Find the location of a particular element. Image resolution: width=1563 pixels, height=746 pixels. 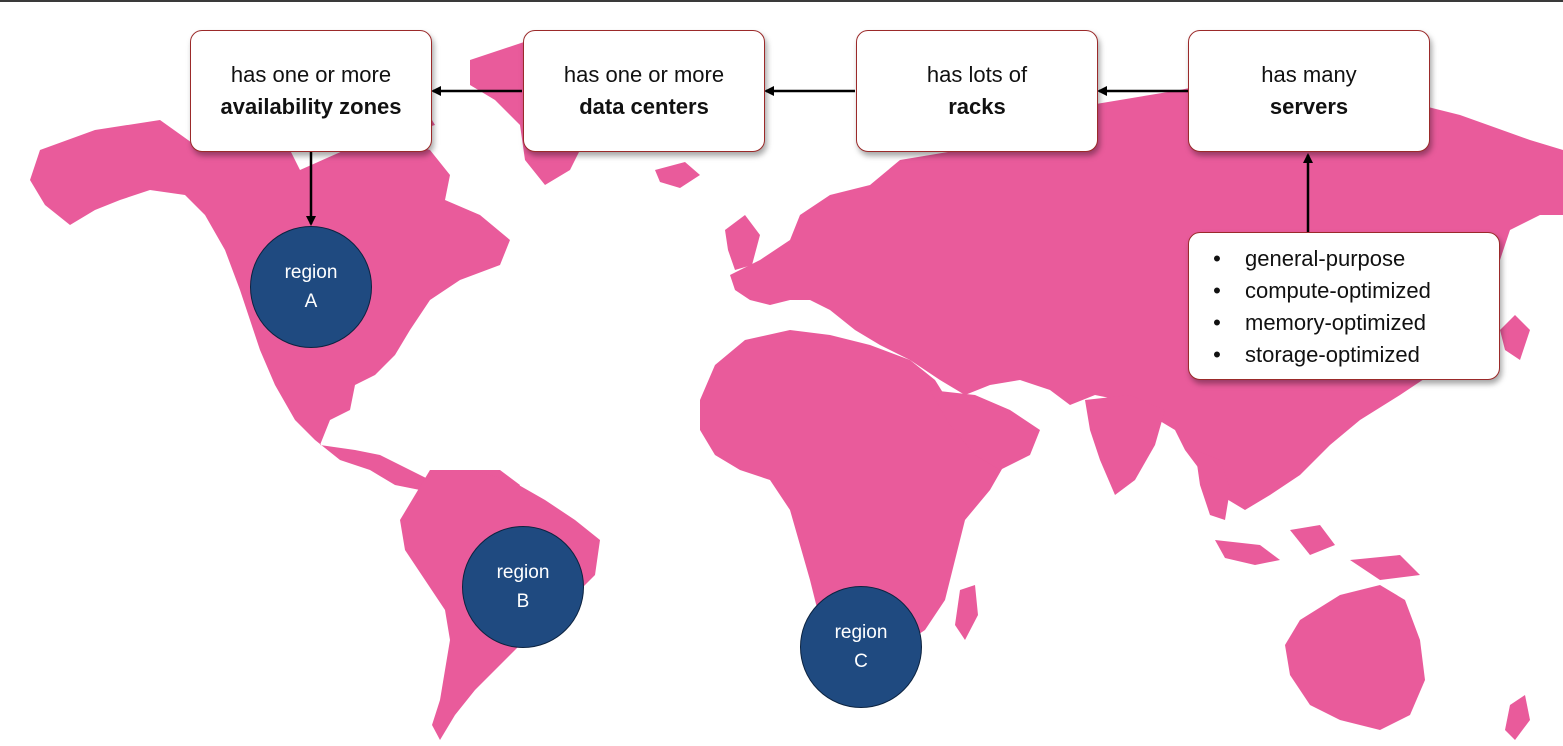

server-type-item: • compute-optimized is located at coordinates (1353, 291).